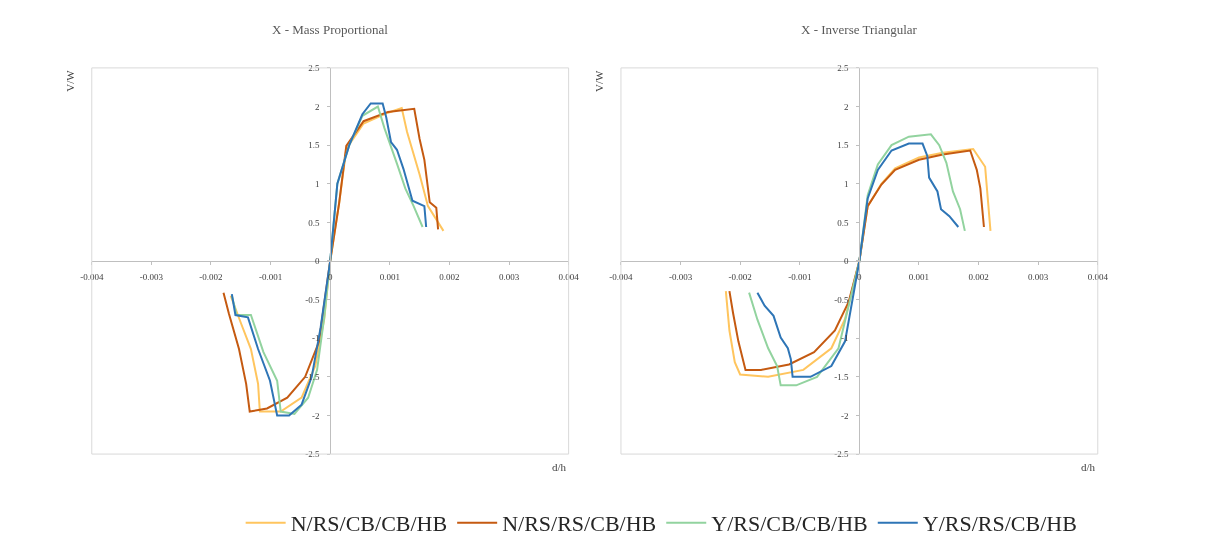 The image size is (1206, 559). What do you see at coordinates (330, 29) in the screenshot?
I see `chart-title: X - Mass Proportional` at bounding box center [330, 29].